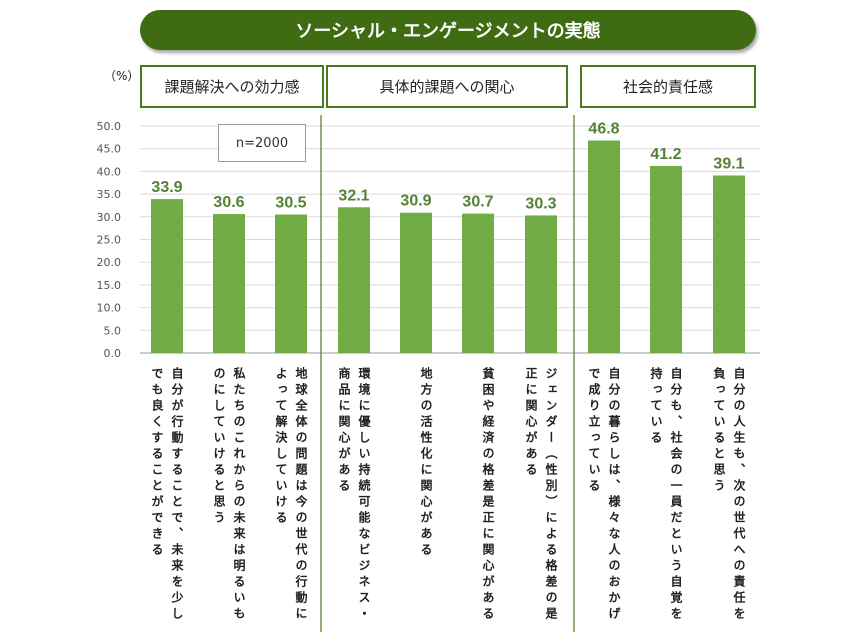 This screenshot has height=640, width=846. What do you see at coordinates (290, 203) in the screenshot?
I see `bar-value-label: 30.5` at bounding box center [290, 203].